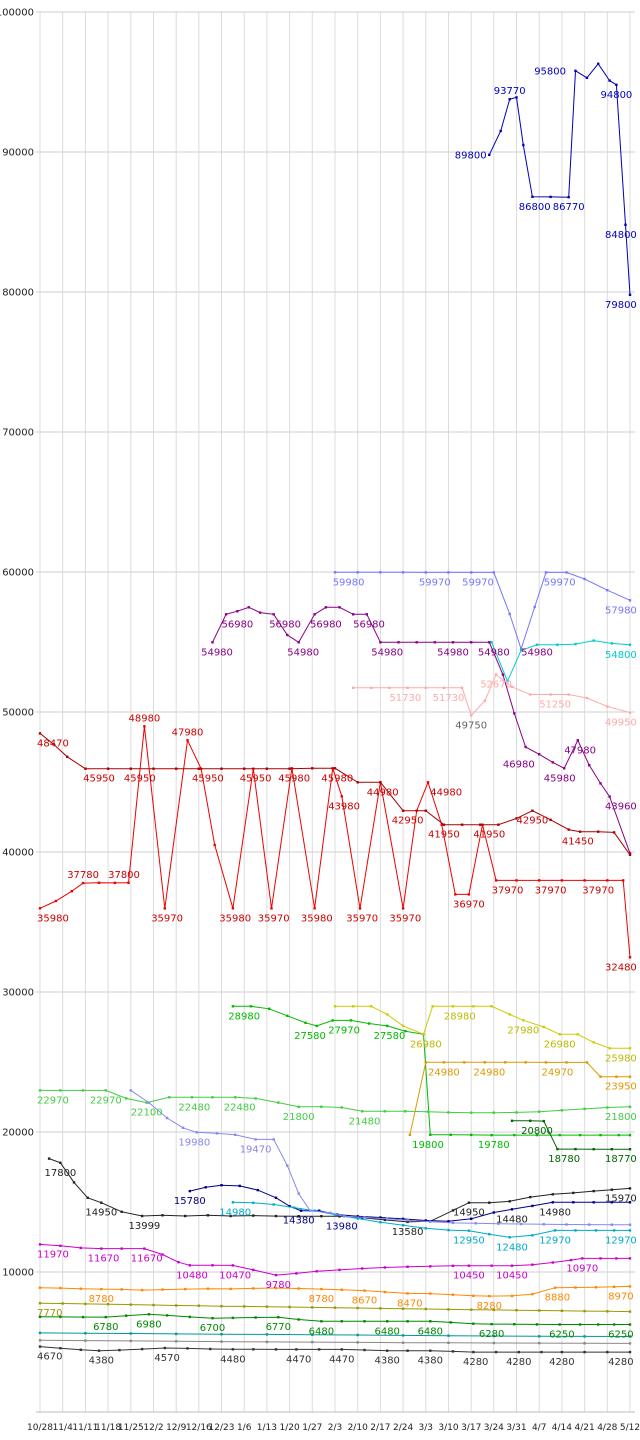 The width and height of the screenshot is (640, 1440). What do you see at coordinates (584, 1428) in the screenshot?
I see `x-axis-label: 4/21` at bounding box center [584, 1428].